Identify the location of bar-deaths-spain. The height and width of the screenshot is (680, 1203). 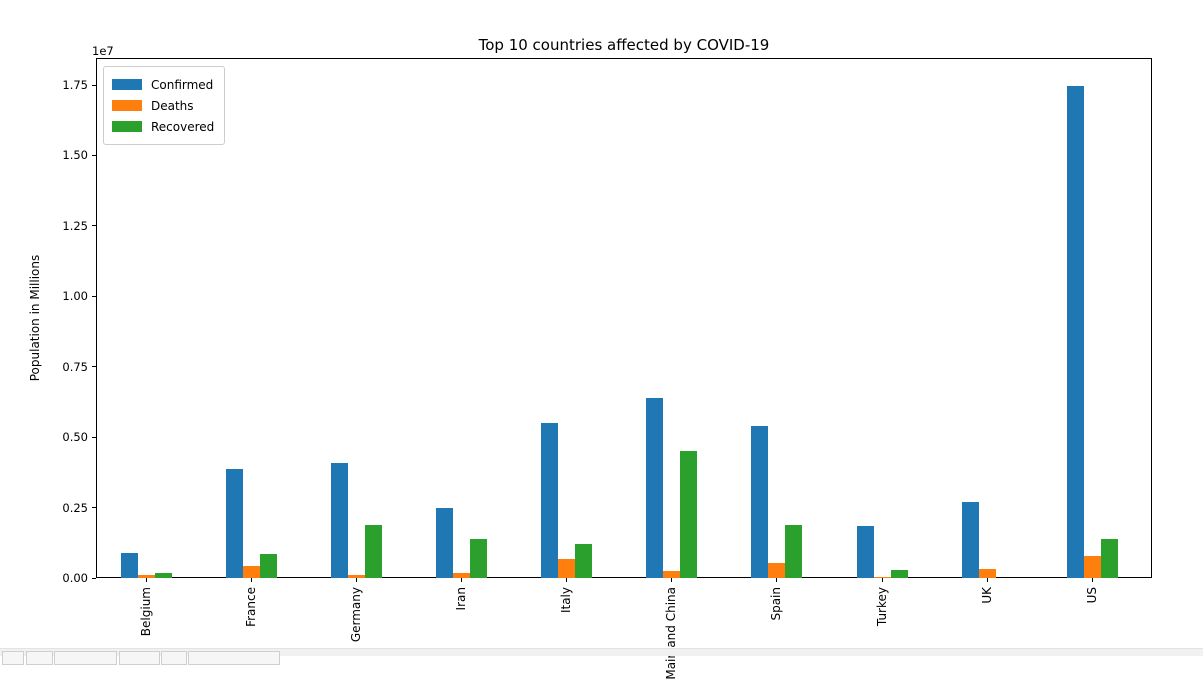
(777, 570).